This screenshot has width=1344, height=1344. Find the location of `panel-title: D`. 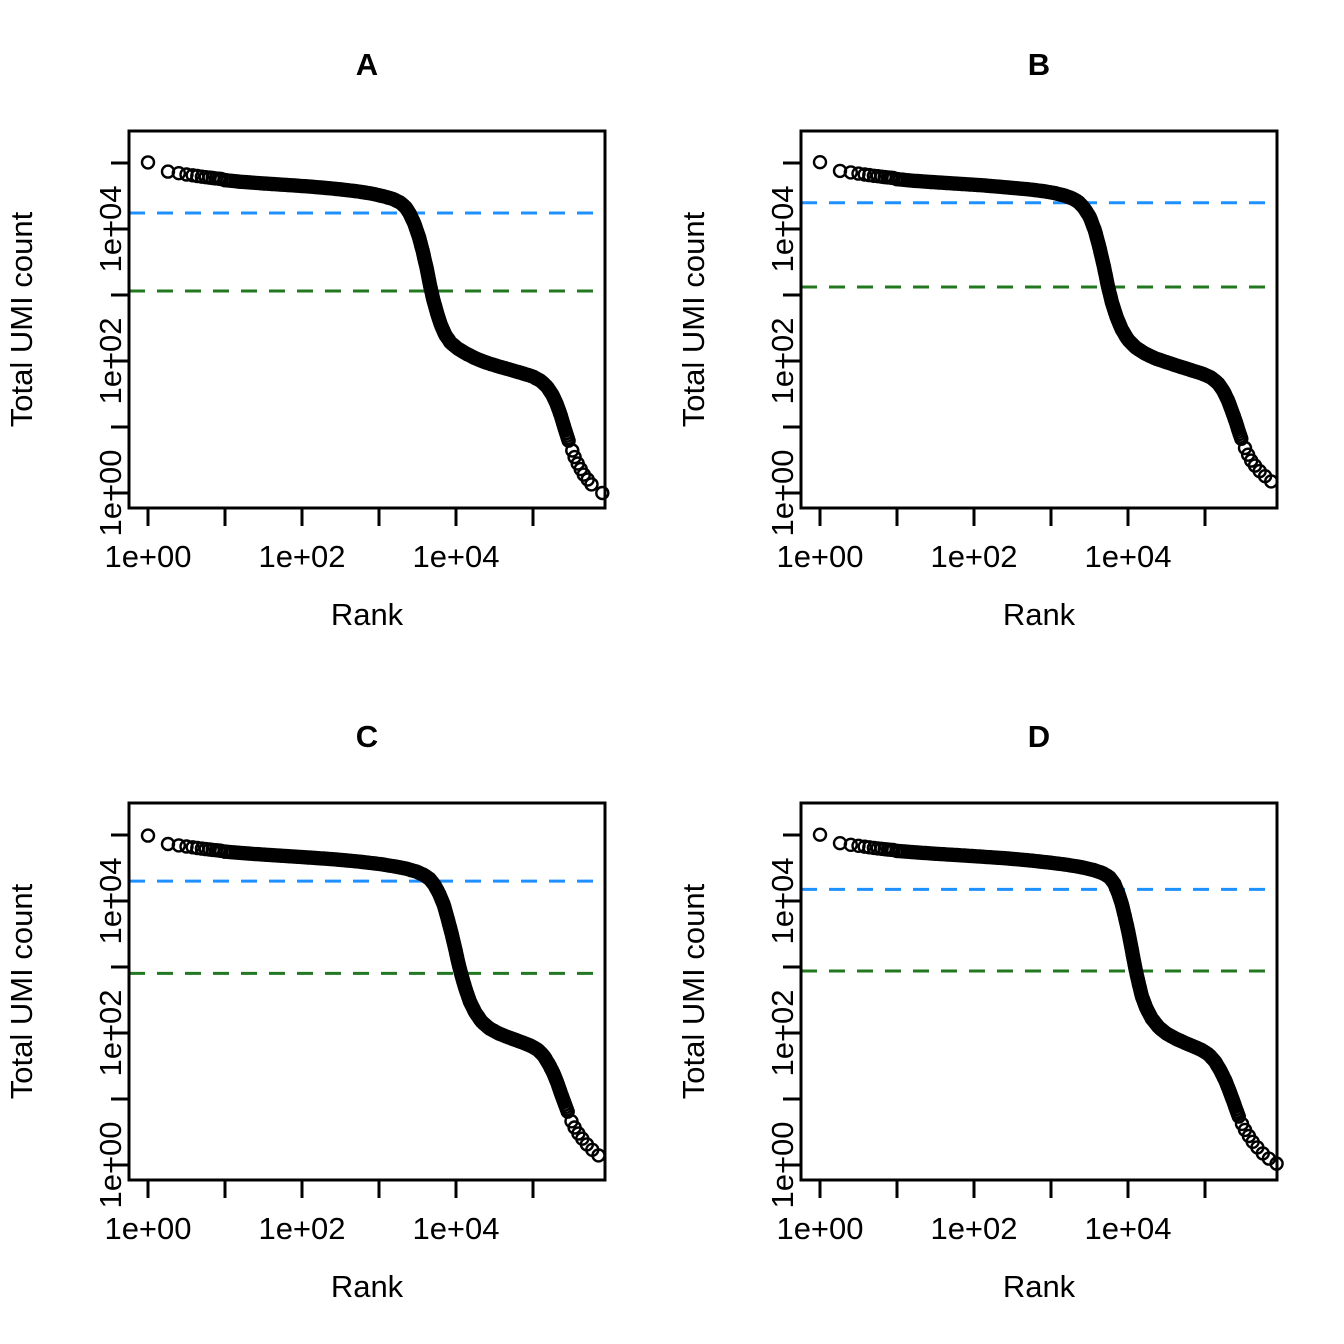

panel-title: D is located at coordinates (1039, 736).